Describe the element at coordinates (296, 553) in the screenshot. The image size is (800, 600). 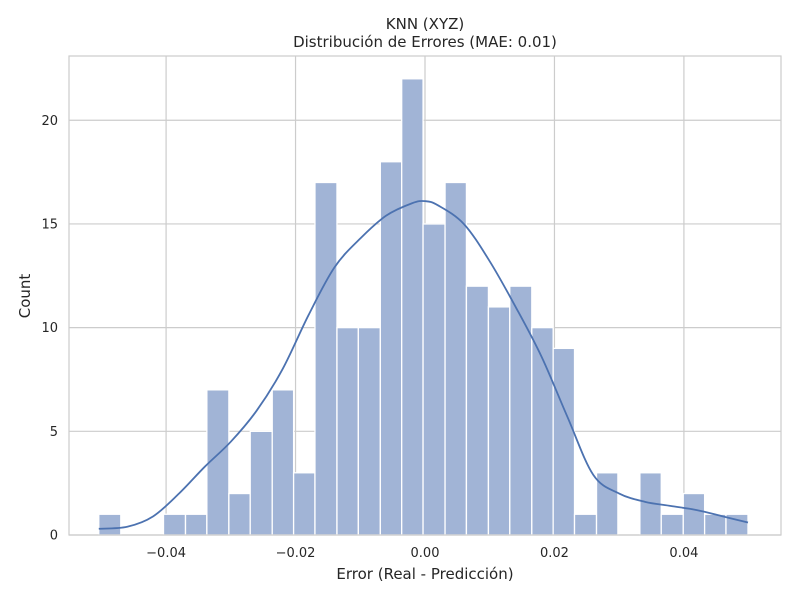
I see `x-tick-label: −0.02` at that location.